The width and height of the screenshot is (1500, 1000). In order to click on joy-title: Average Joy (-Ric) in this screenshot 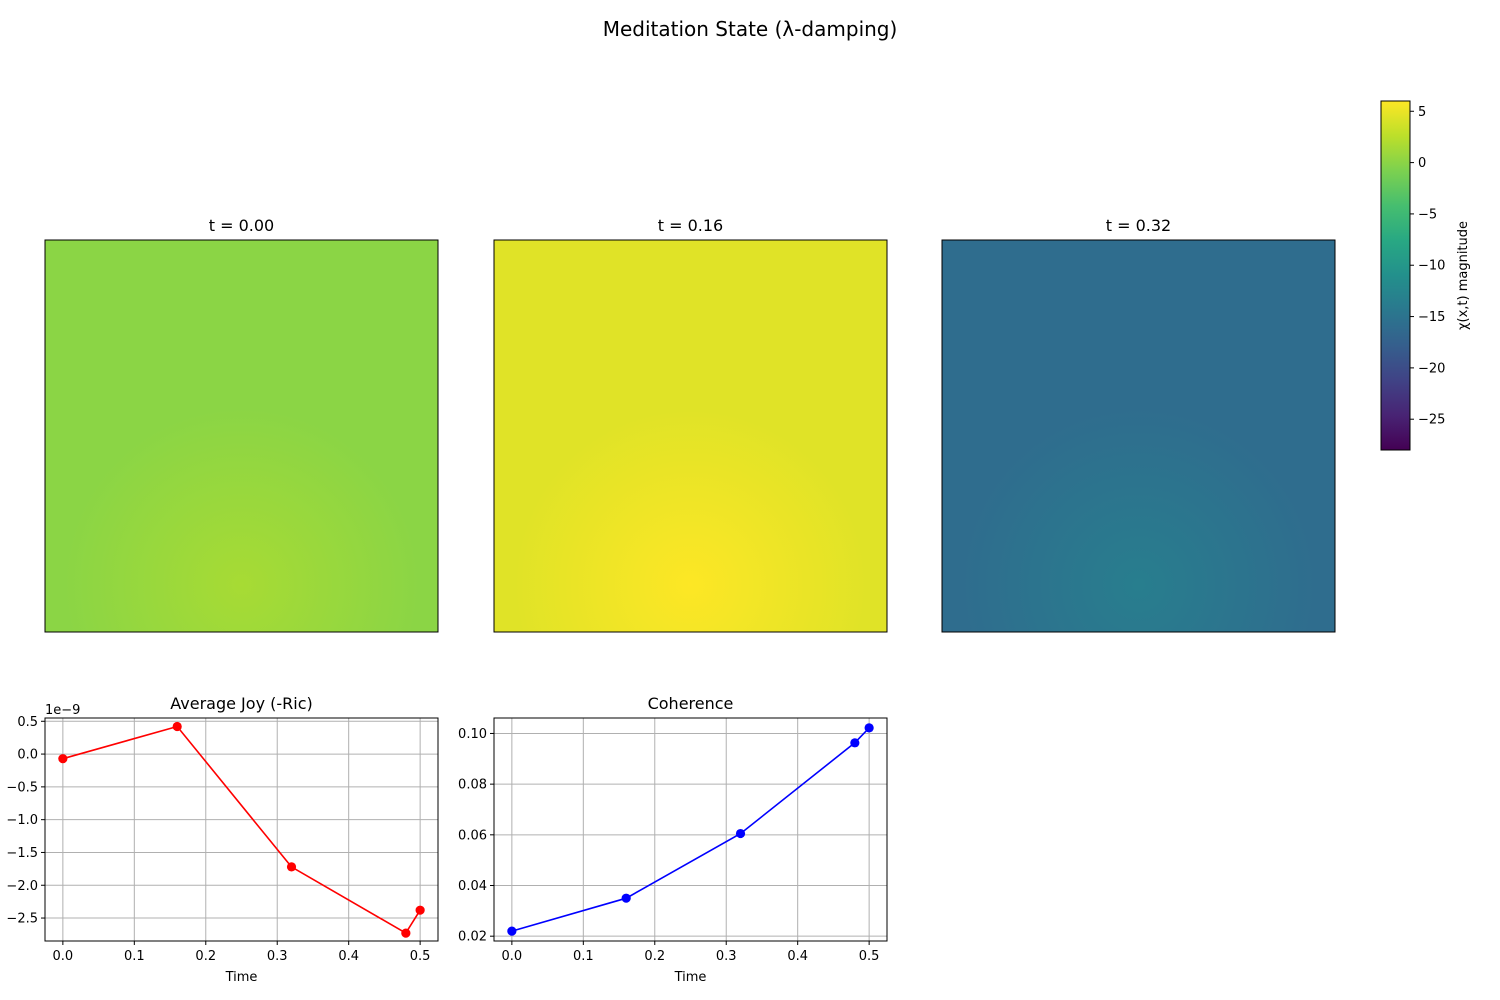, I will do `click(241, 703)`.